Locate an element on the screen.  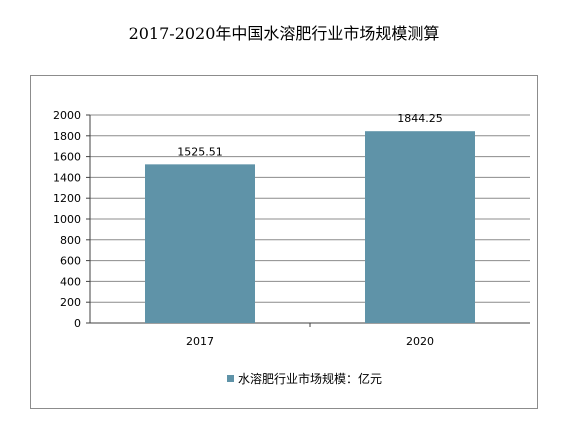
y-tick-label: 1600 is located at coordinates (67, 157).